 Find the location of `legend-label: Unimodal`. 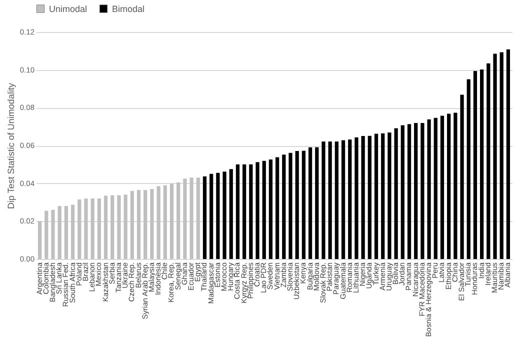

legend-label: Unimodal is located at coordinates (68, 9).